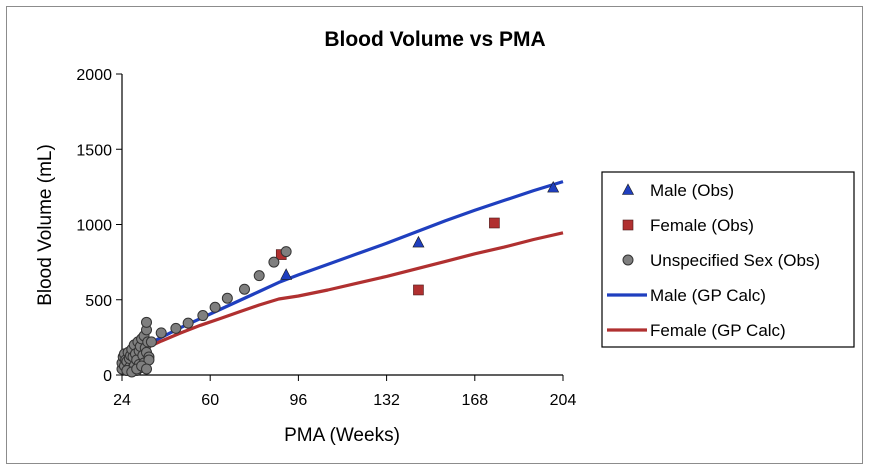  What do you see at coordinates (94, 150) in the screenshot?
I see `y-tick-label: 1500` at bounding box center [94, 150].